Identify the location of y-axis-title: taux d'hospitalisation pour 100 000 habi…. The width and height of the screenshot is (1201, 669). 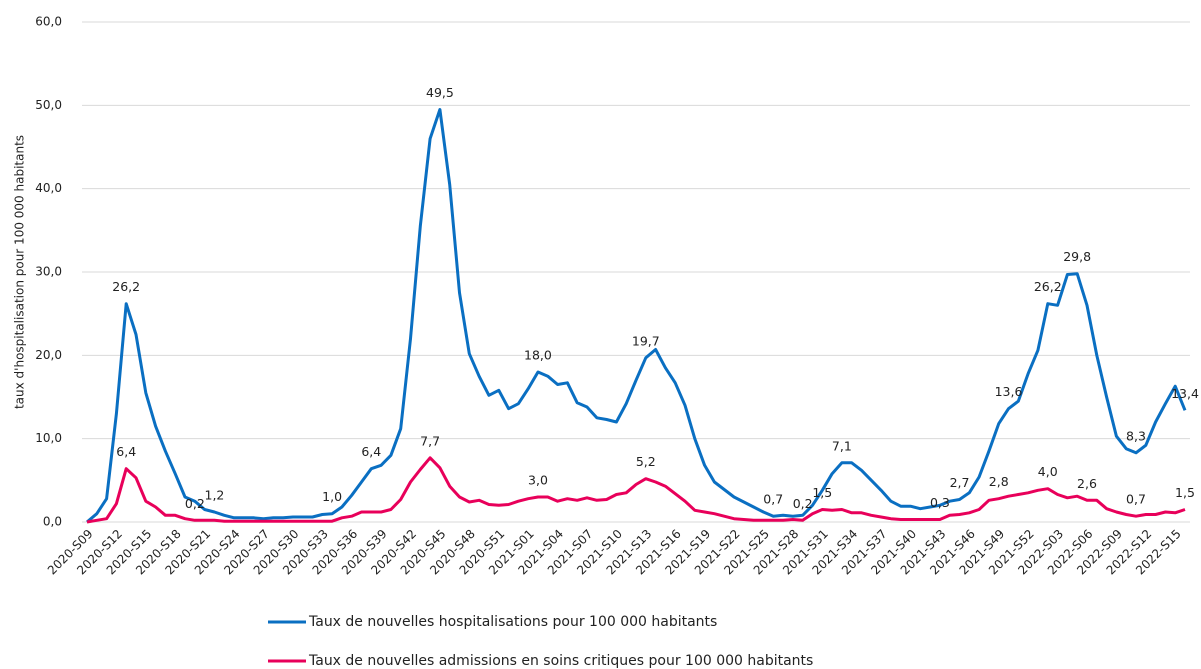
(20, 272).